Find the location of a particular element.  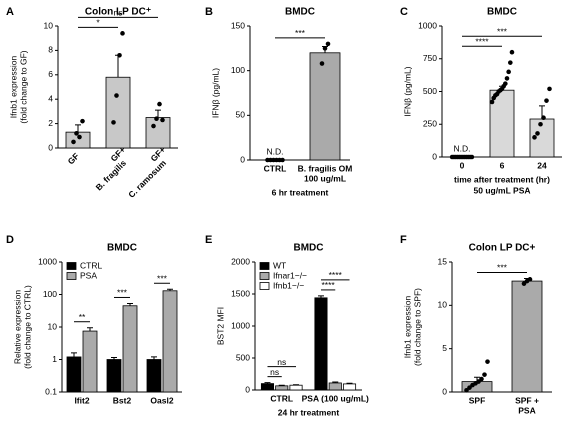

y-tick-label: 4 is located at coordinates (50, 98).